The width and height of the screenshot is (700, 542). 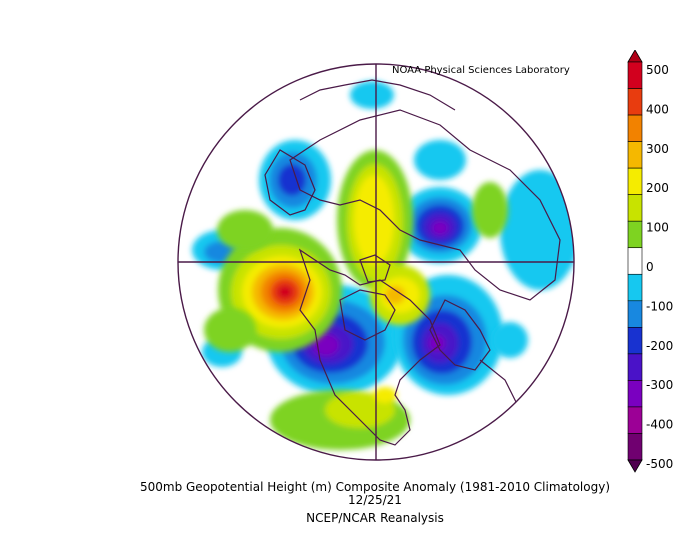 What do you see at coordinates (659, 425) in the screenshot?
I see `colorbar-tick-label: -400` at bounding box center [659, 425].